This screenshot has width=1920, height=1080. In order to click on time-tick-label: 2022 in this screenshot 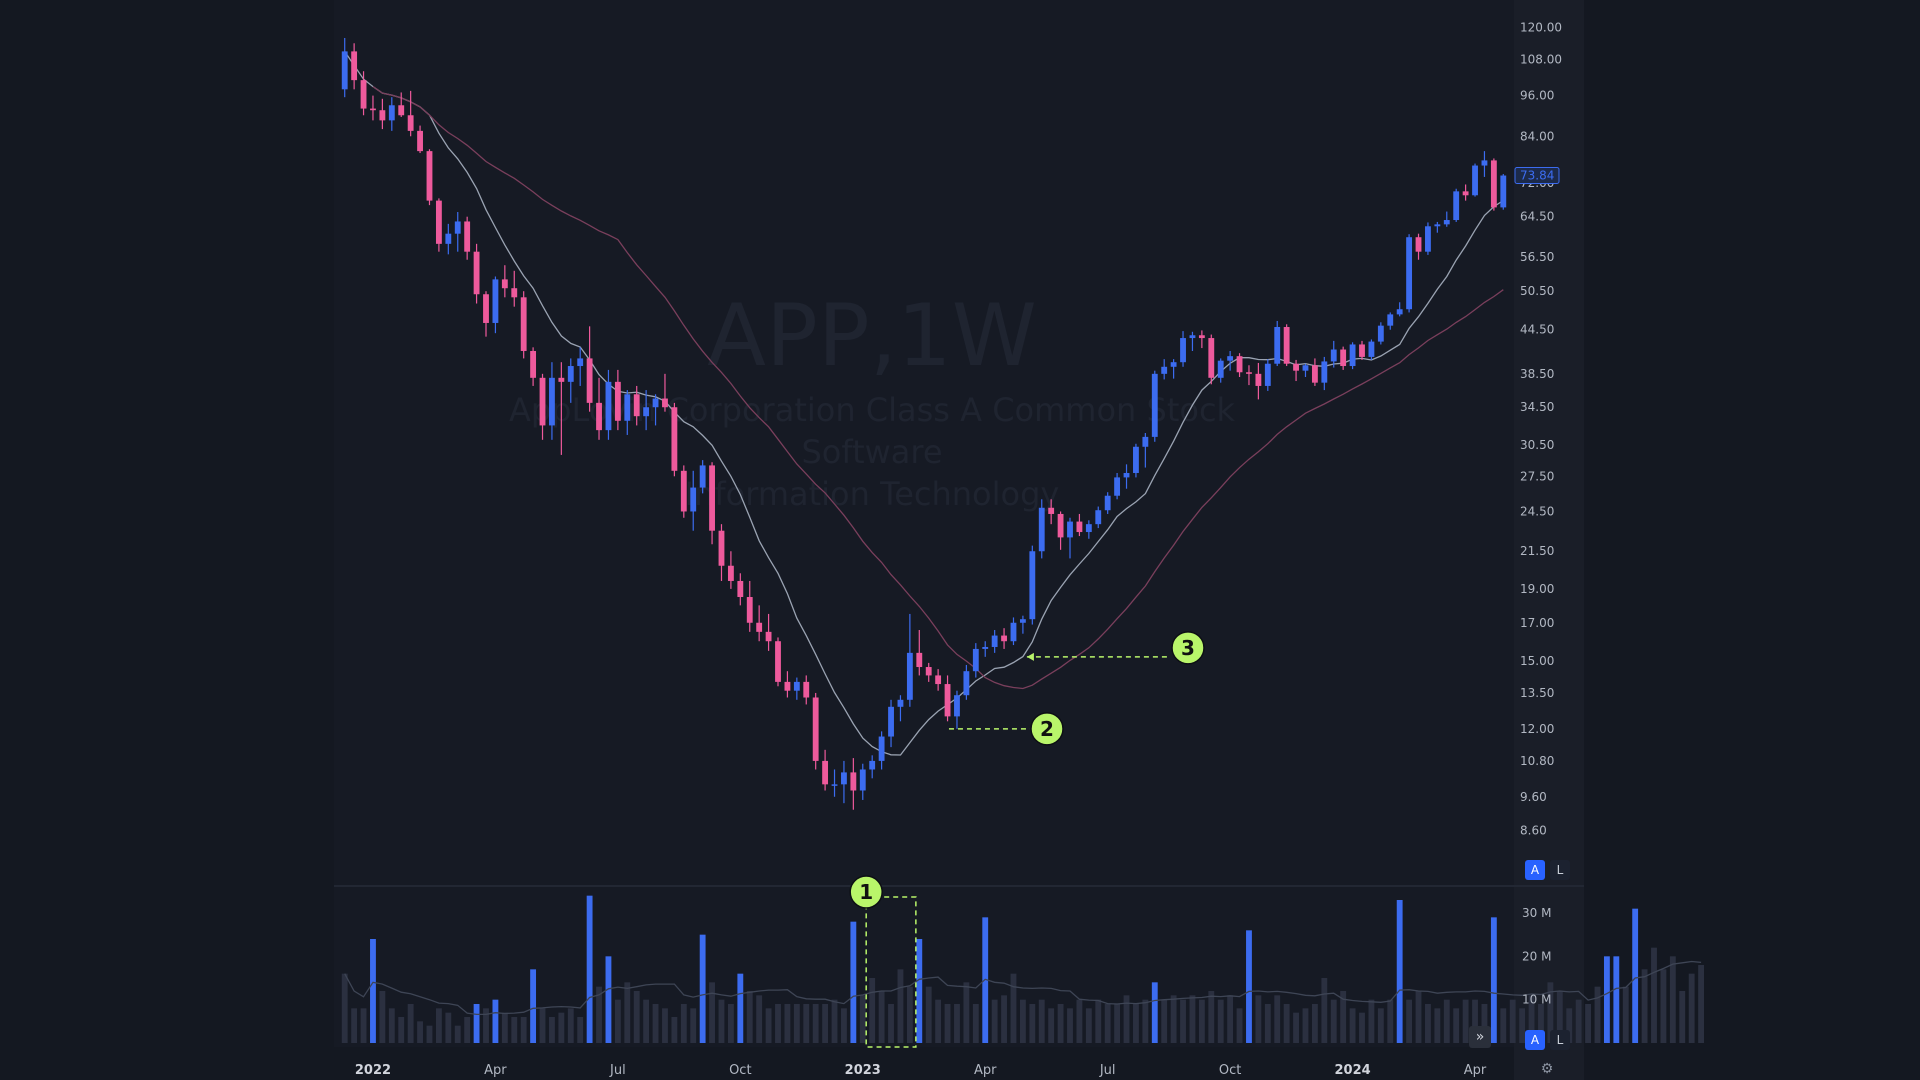, I will do `click(373, 1070)`.